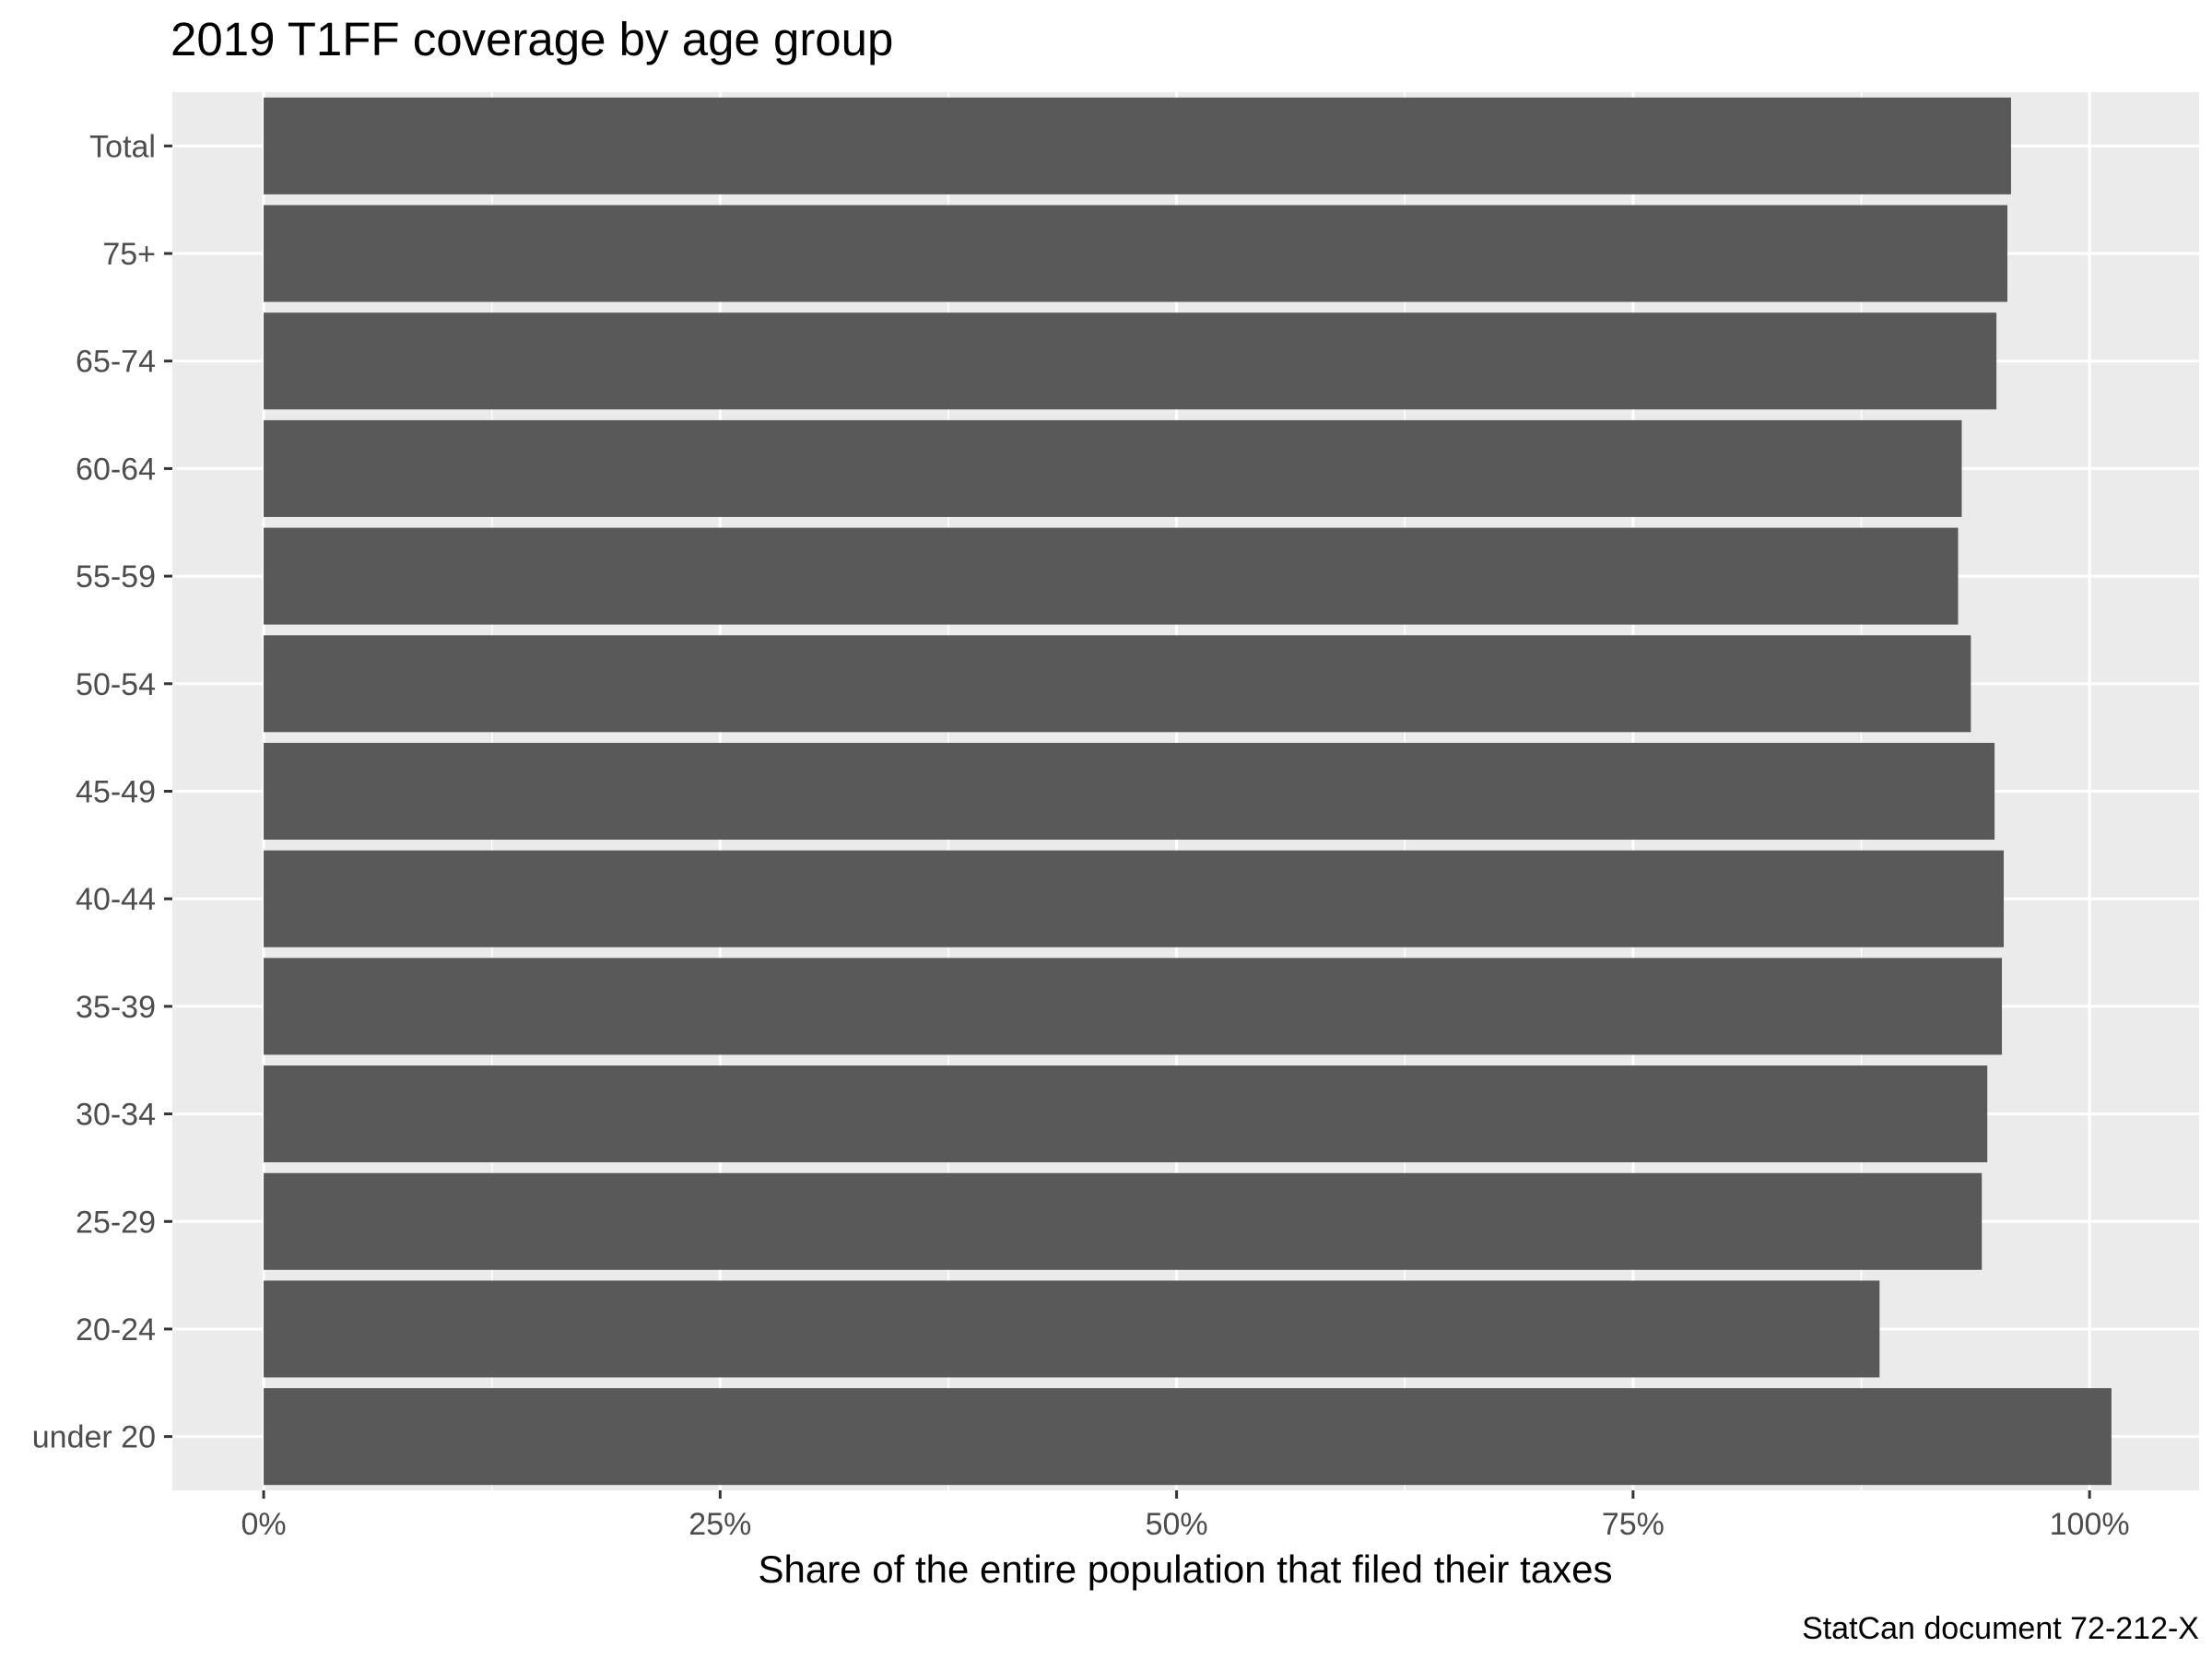 This screenshot has height=1659, width=2212. What do you see at coordinates (116, 469) in the screenshot?
I see `y-tick-label: 60-64` at bounding box center [116, 469].